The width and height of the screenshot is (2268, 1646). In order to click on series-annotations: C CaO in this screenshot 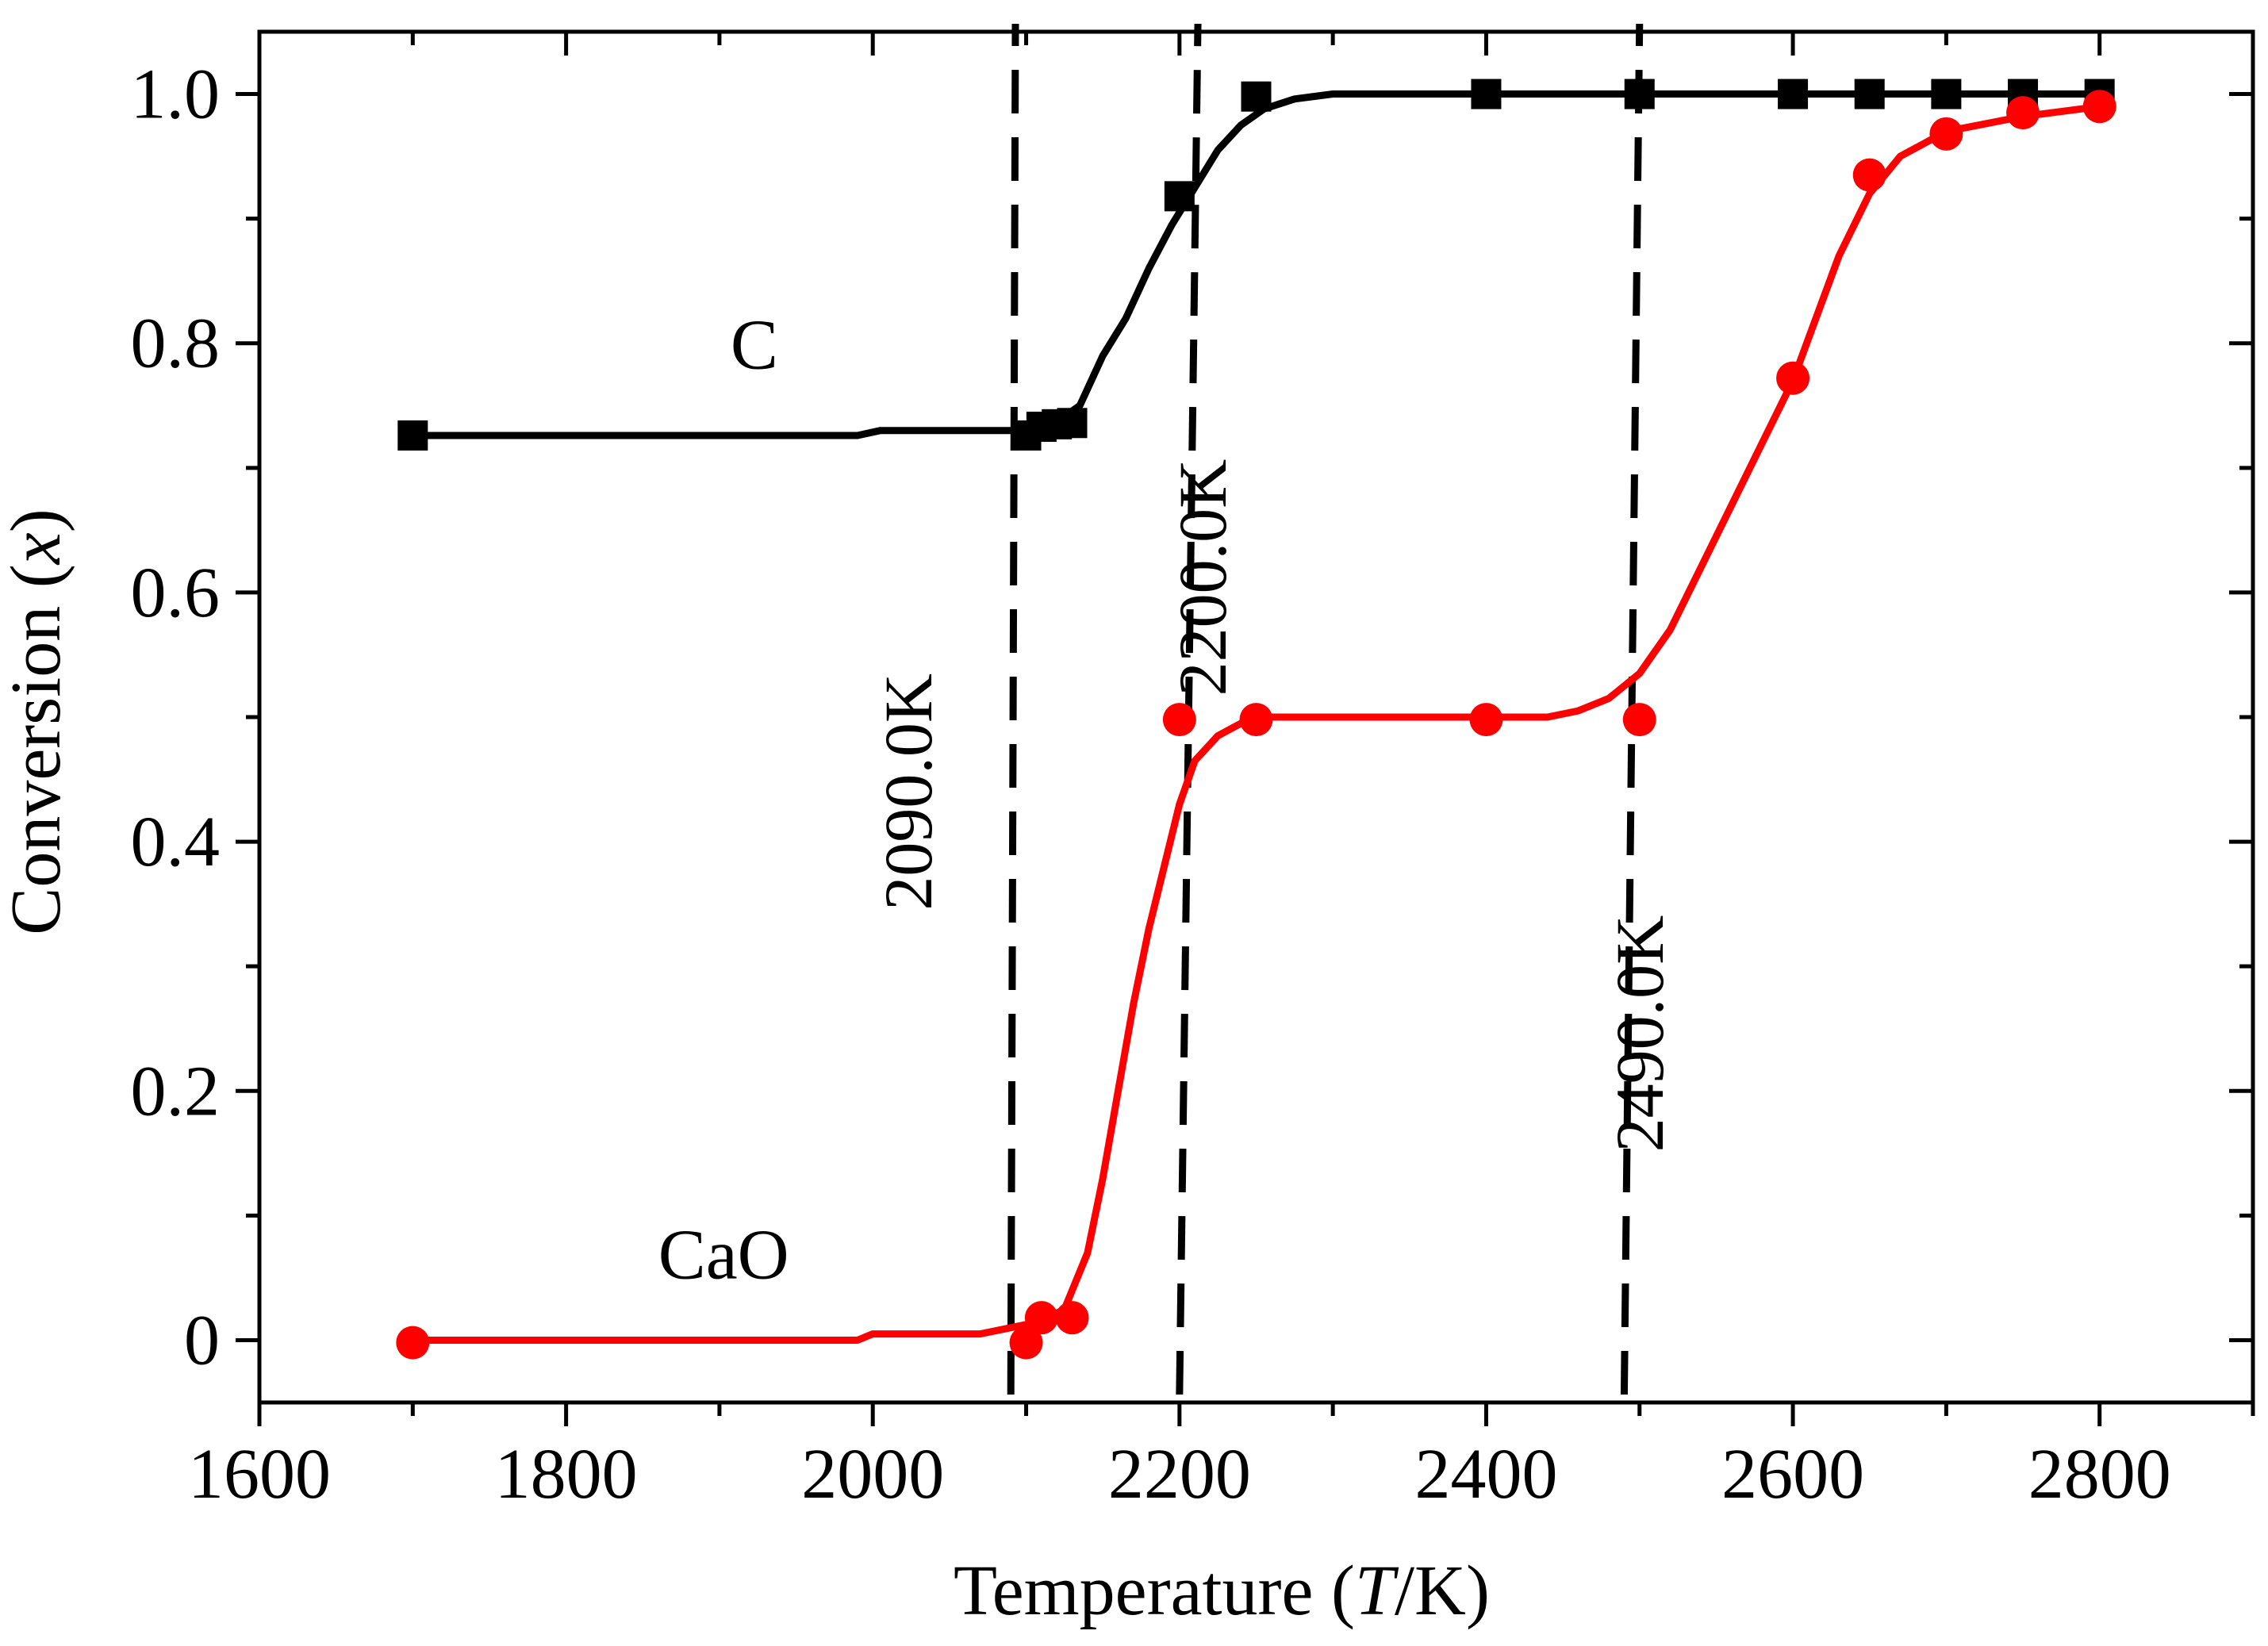, I will do `click(724, 800)`.